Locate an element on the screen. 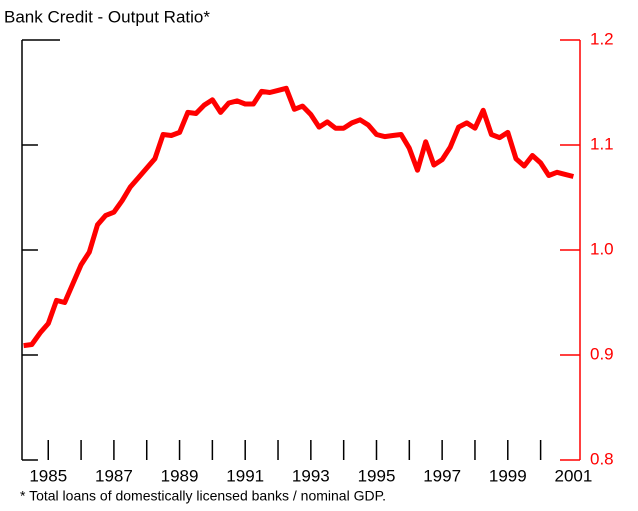 The image size is (638, 511). y-tick-label: 0.9 is located at coordinates (602, 353).